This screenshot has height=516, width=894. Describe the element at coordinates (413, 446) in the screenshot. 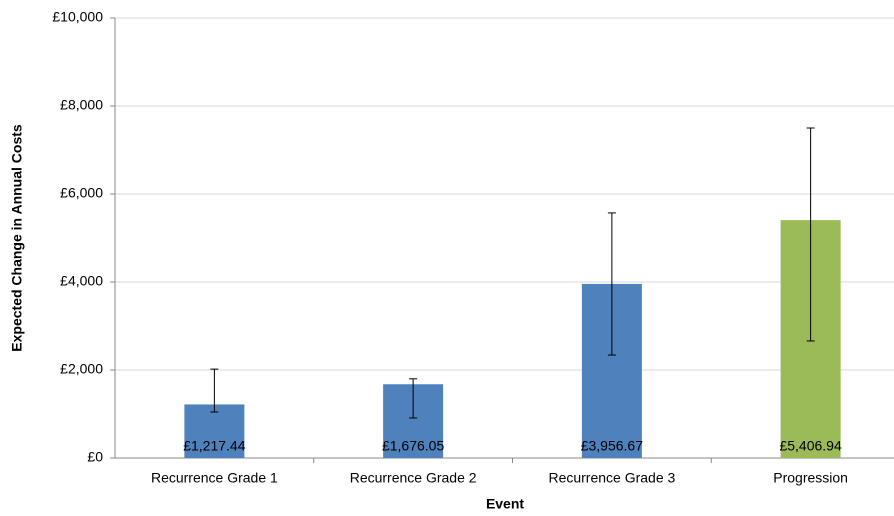

I see `value-label: £1,676.05` at that location.